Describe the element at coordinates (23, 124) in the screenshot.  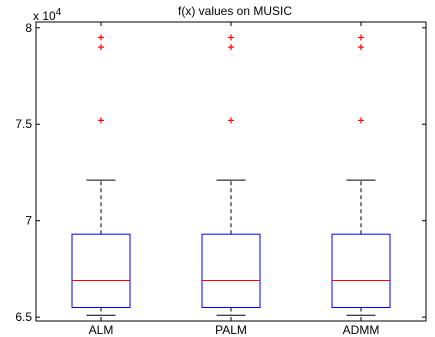
I see `y-tick-label: 7.5` at that location.